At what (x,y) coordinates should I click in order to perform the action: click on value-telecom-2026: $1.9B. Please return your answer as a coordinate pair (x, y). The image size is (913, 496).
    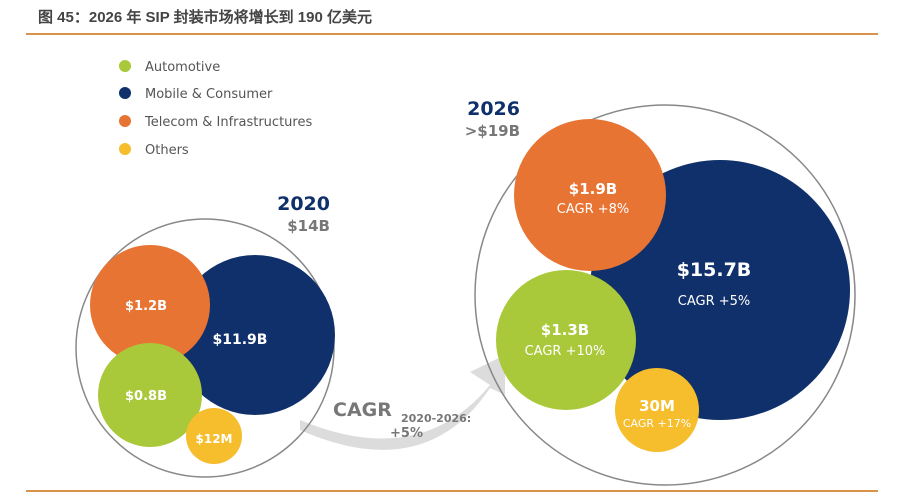
    Looking at the image, I should click on (593, 189).